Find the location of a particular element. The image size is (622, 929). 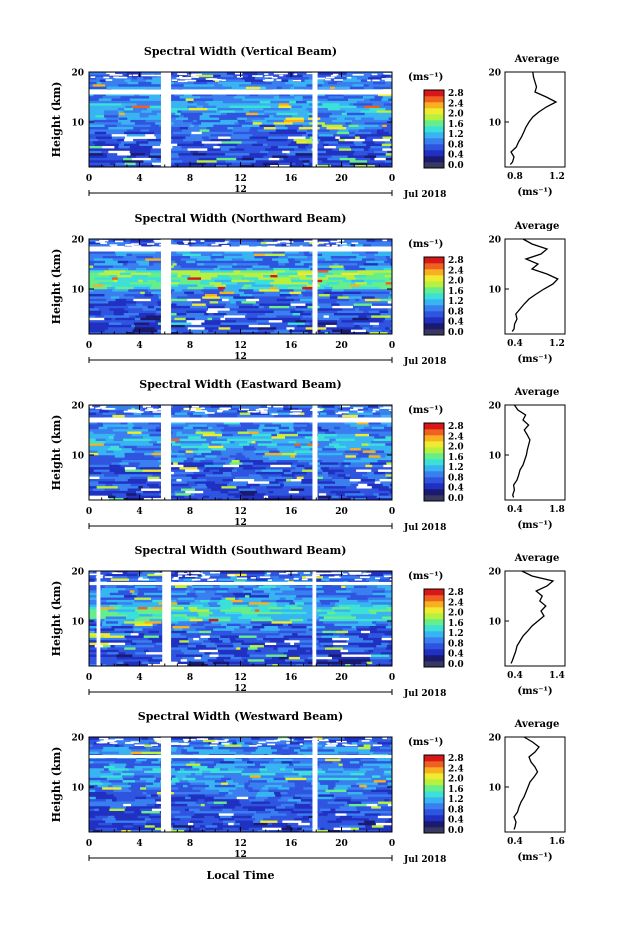

colorbar-tick-label: 0.0 is located at coordinates (456, 333).